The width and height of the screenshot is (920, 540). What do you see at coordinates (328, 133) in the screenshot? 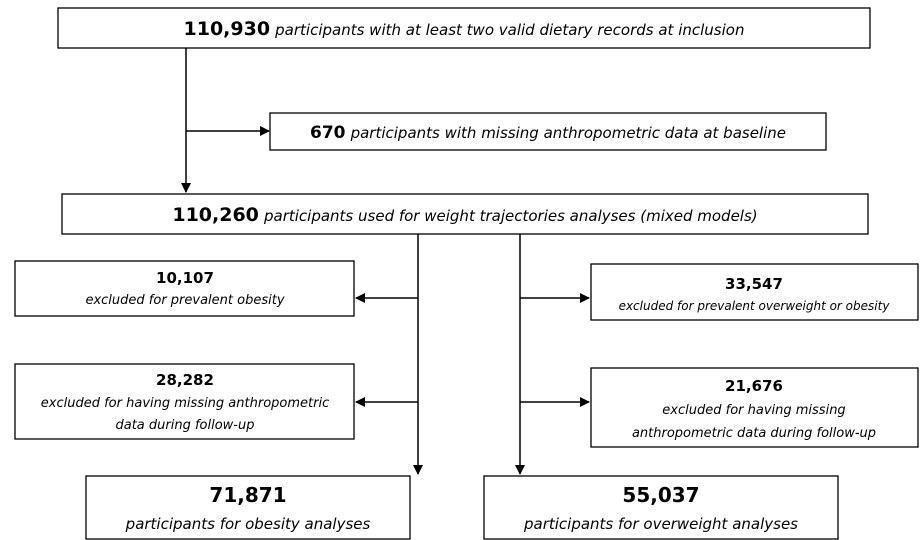
I see `count: 670` at bounding box center [328, 133].